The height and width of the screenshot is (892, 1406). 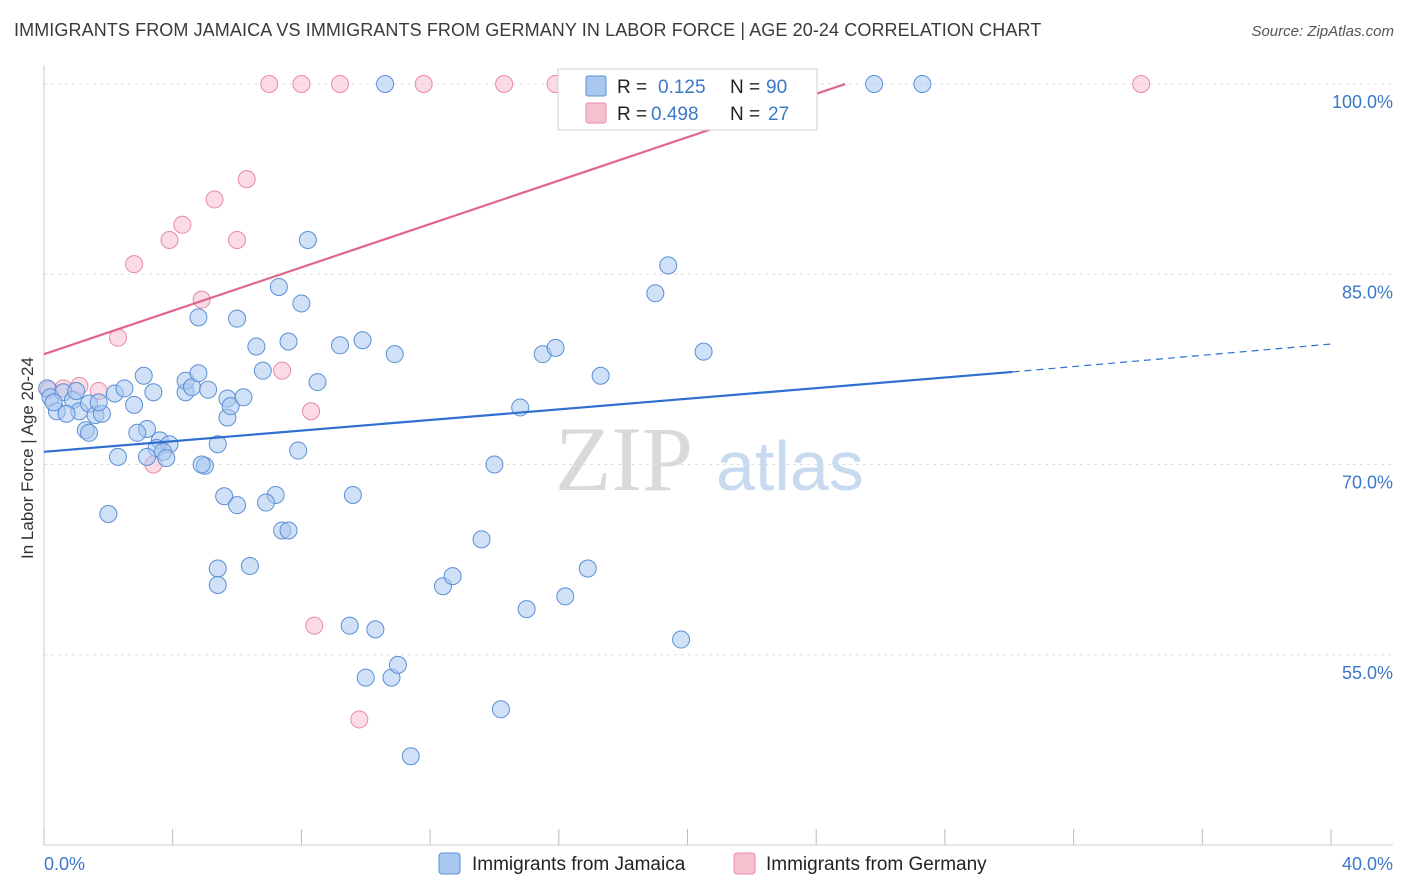 What do you see at coordinates (624, 459) in the screenshot?
I see `watermark-zip: ZIP` at bounding box center [624, 459].